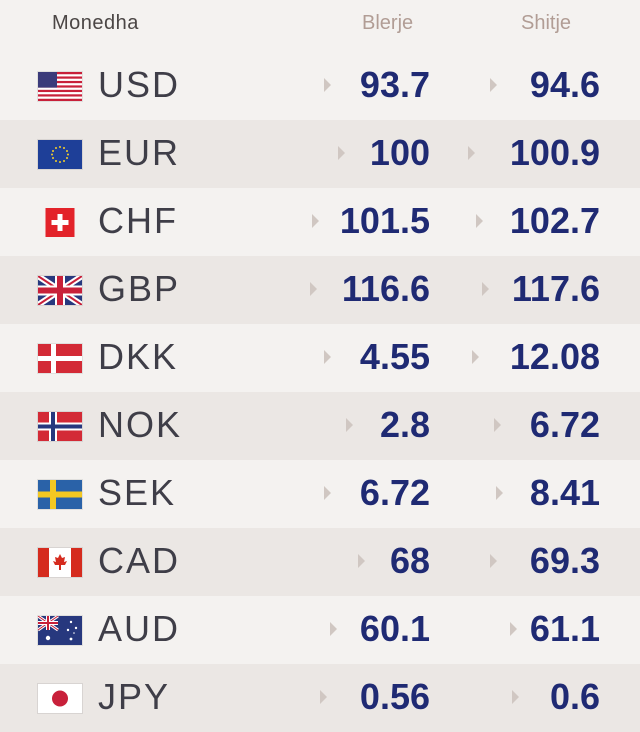 The width and height of the screenshot is (640, 732). I want to click on table-row: JPY 0.56 0.6, so click(320, 698).